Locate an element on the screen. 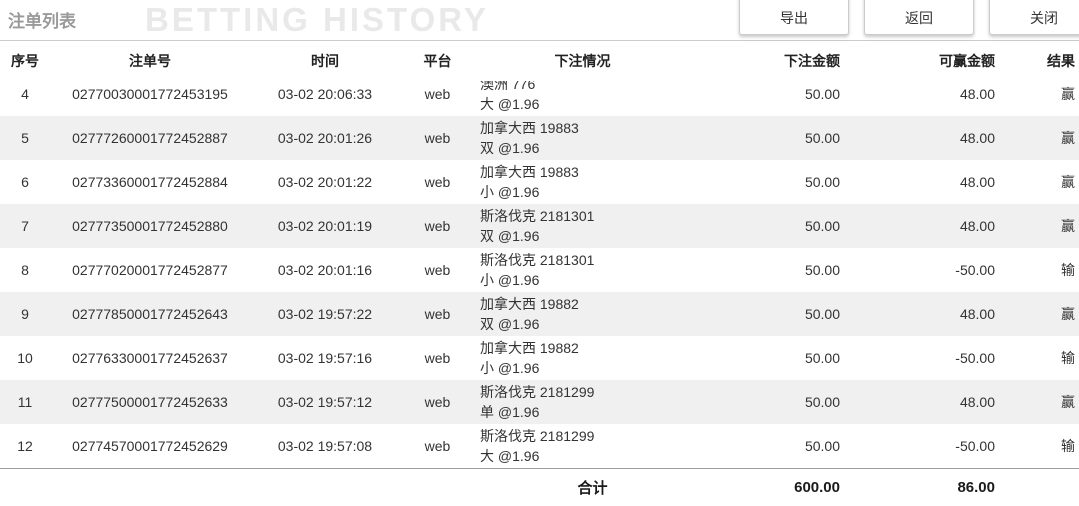 The width and height of the screenshot is (1079, 506). cell-detail: 加拿大西 19882 双 @1.96 is located at coordinates (582, 314).